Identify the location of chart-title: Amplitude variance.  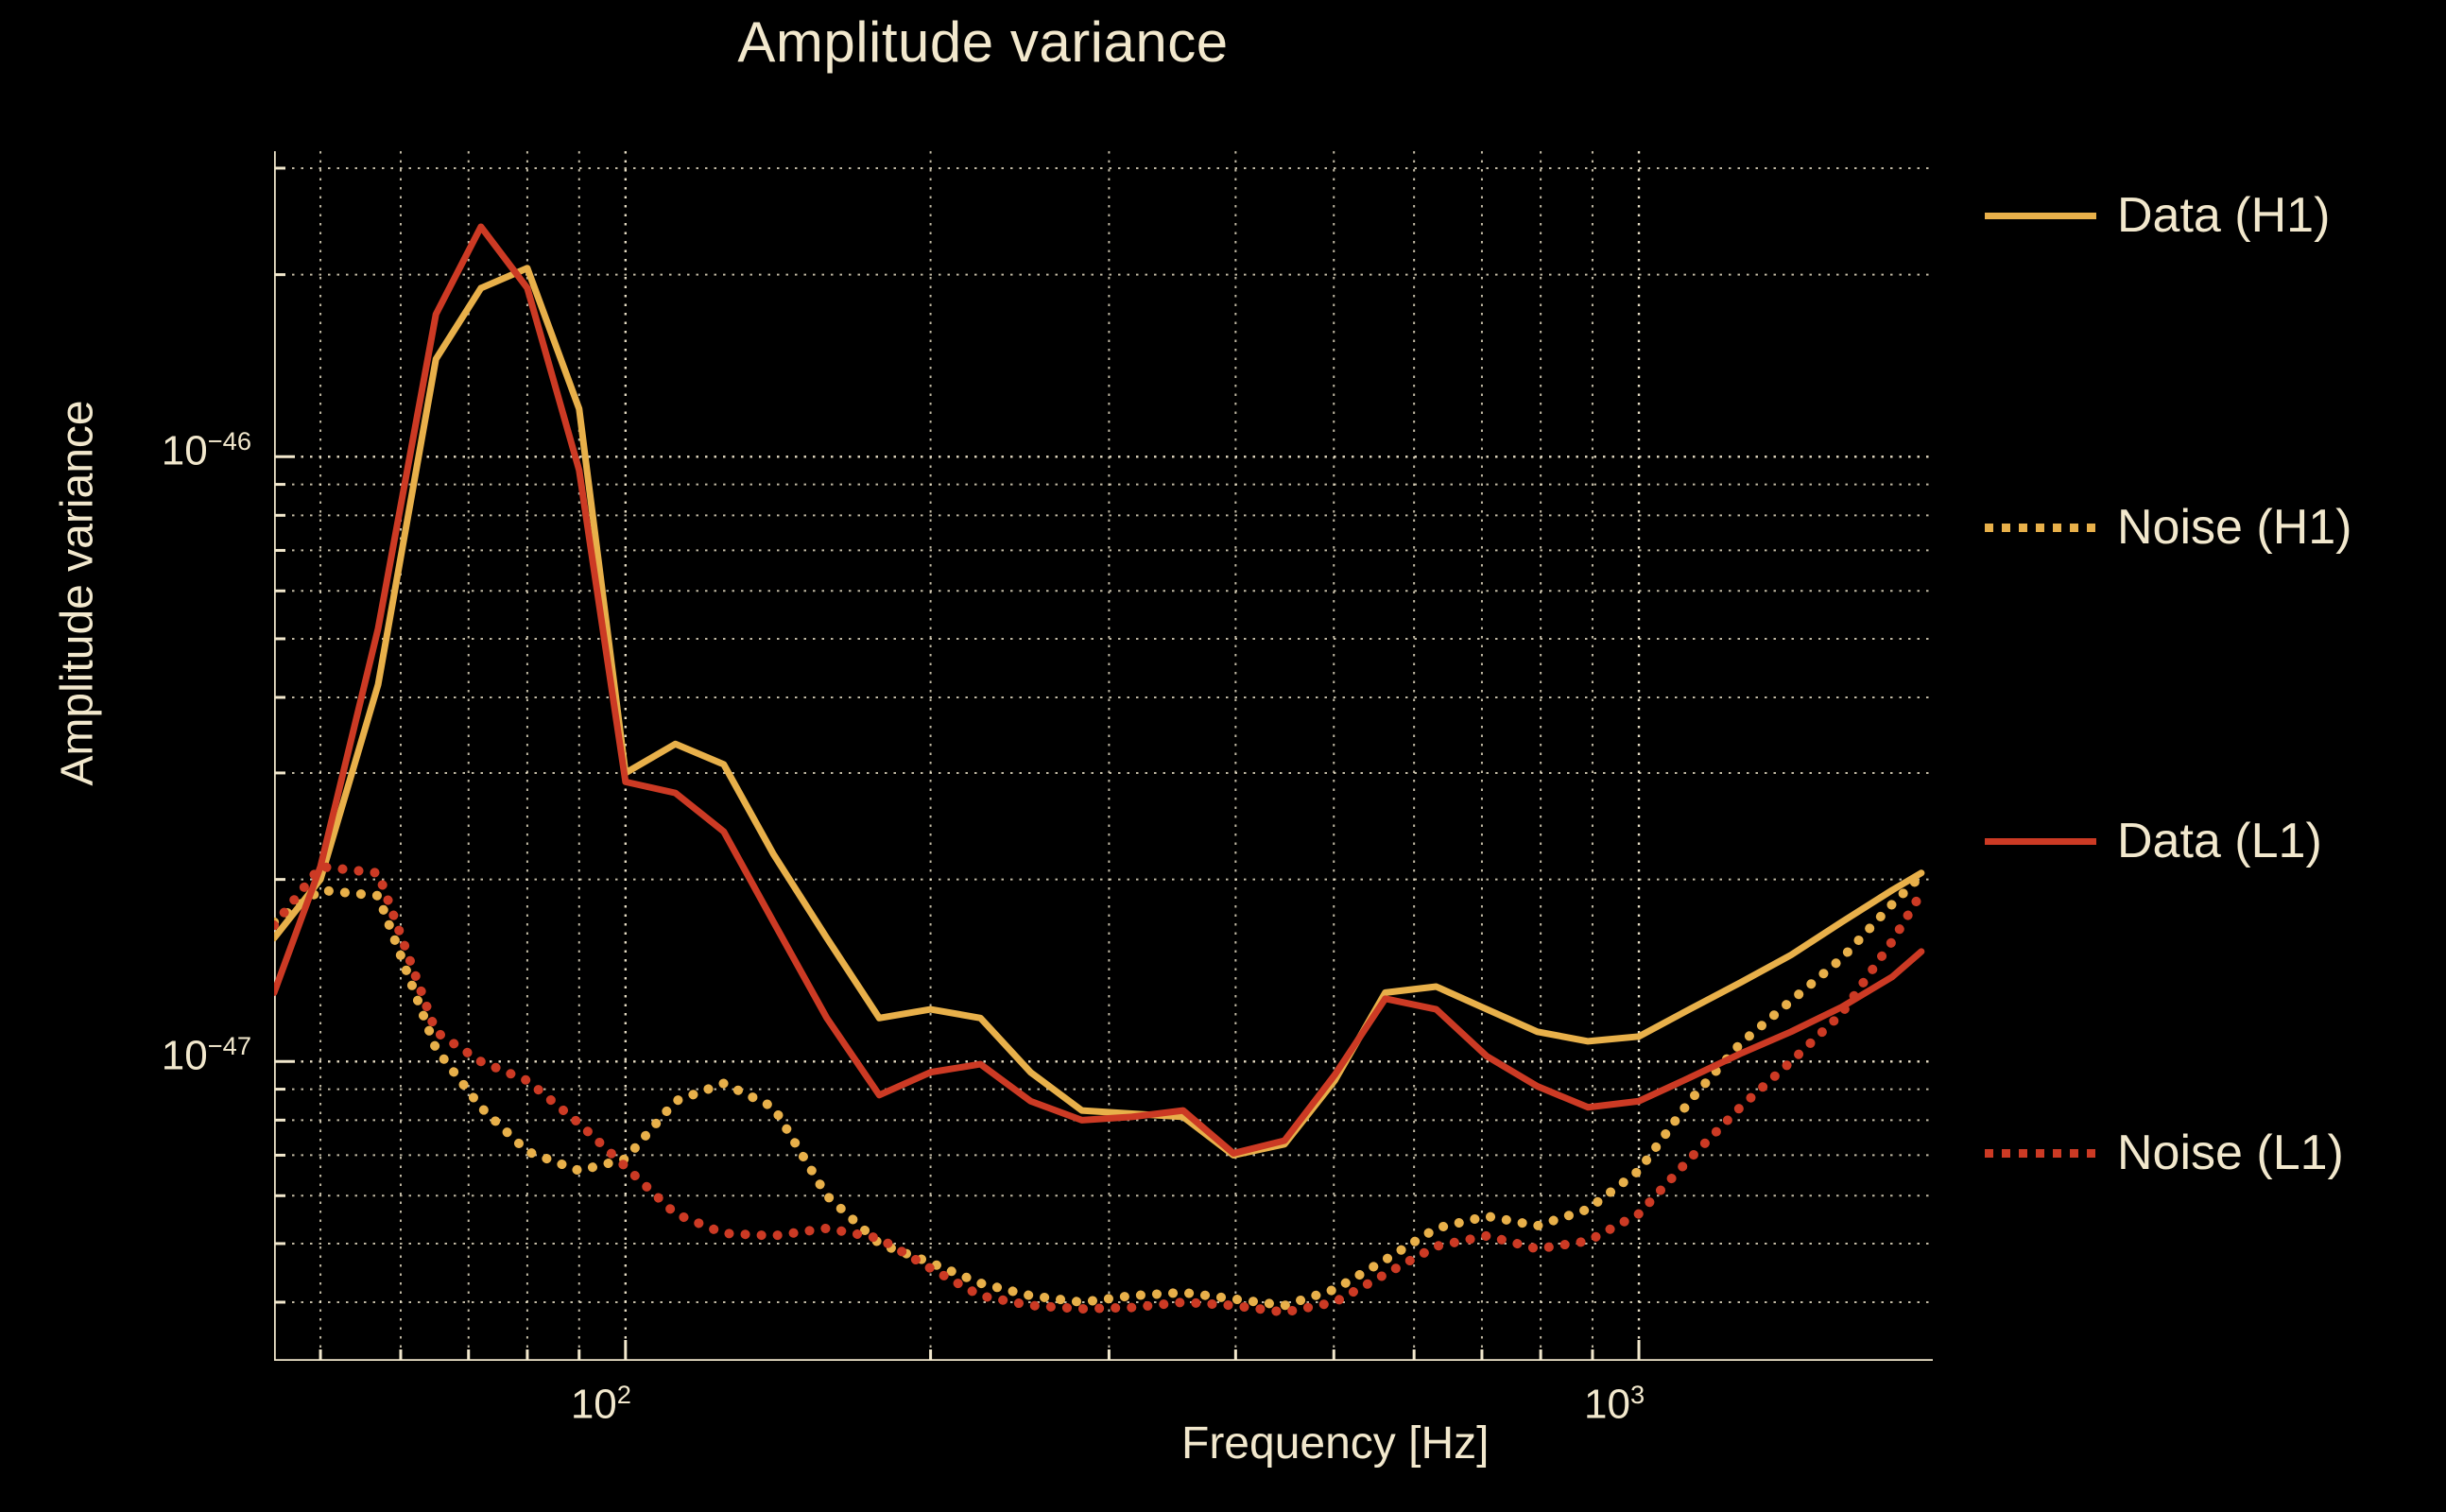
(983, 42).